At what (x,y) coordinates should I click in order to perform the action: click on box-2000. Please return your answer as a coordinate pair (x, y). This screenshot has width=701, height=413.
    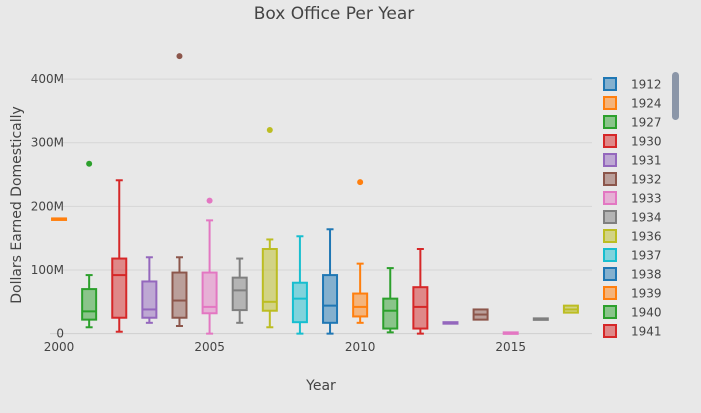
    Looking at the image, I should click on (59, 219).